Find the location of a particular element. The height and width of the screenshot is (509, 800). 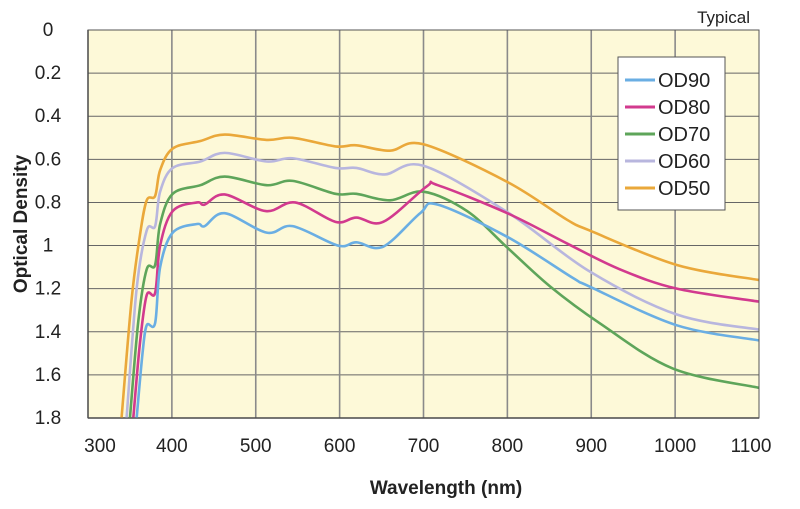

x-tick-label: 1000 is located at coordinates (675, 446).